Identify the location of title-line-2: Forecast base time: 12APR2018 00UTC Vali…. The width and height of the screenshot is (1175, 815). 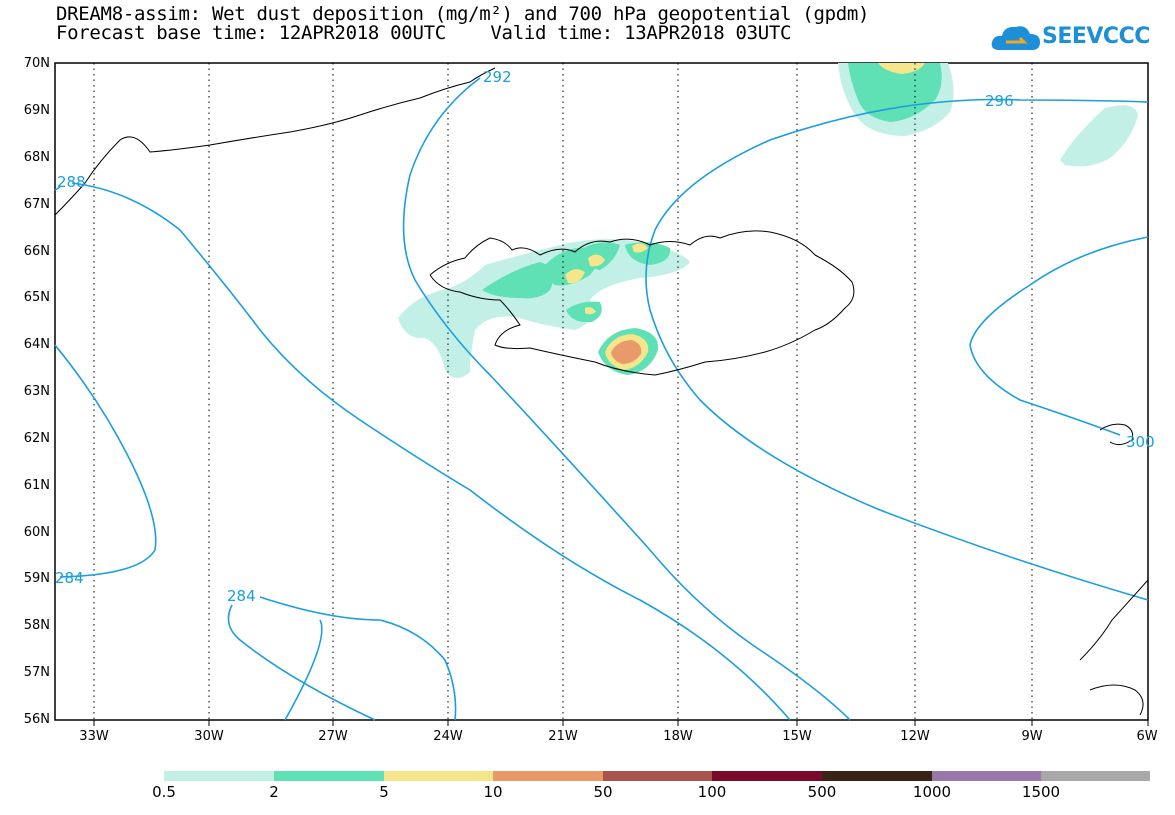
(424, 33).